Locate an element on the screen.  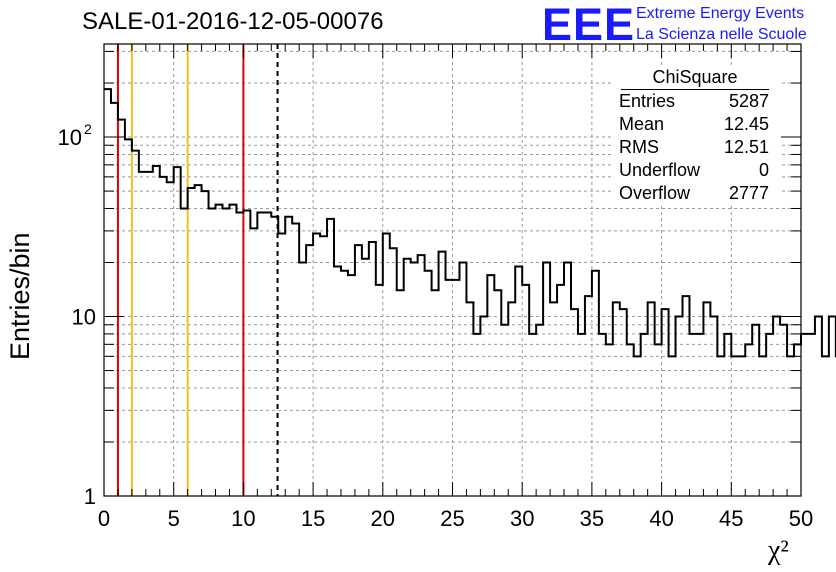
stats-box-title: ChiSquare is located at coordinates (695, 78).